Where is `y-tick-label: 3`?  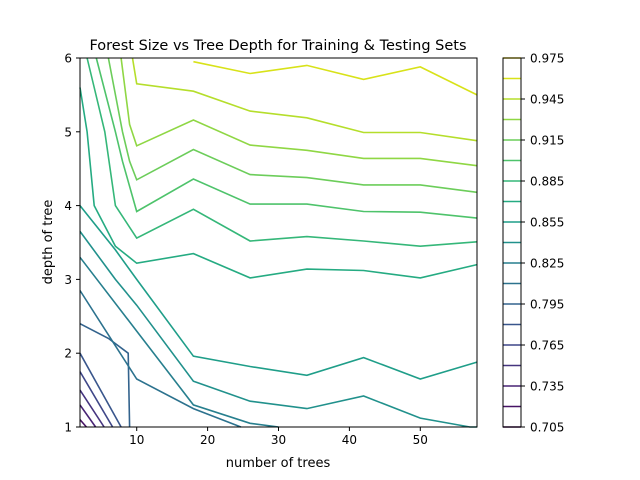 y-tick-label: 3 is located at coordinates (68, 280).